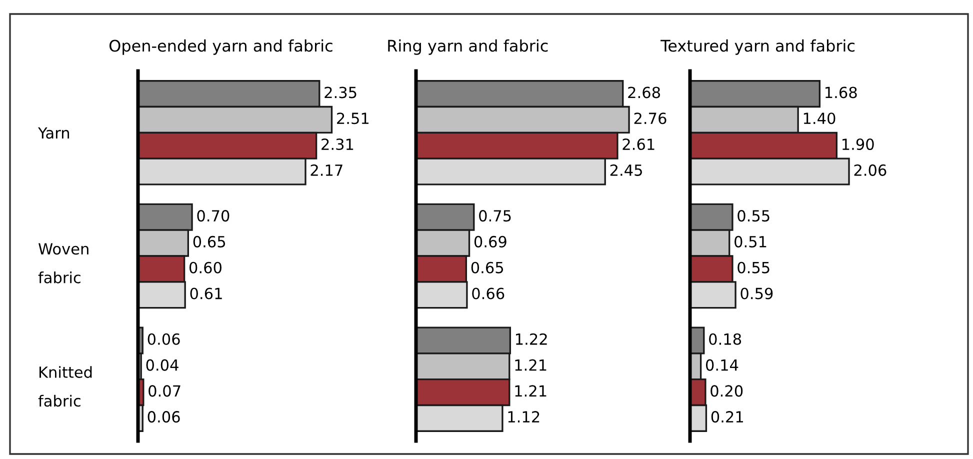 Image resolution: width=973 pixels, height=459 pixels. I want to click on data-label: 2.31, so click(338, 144).